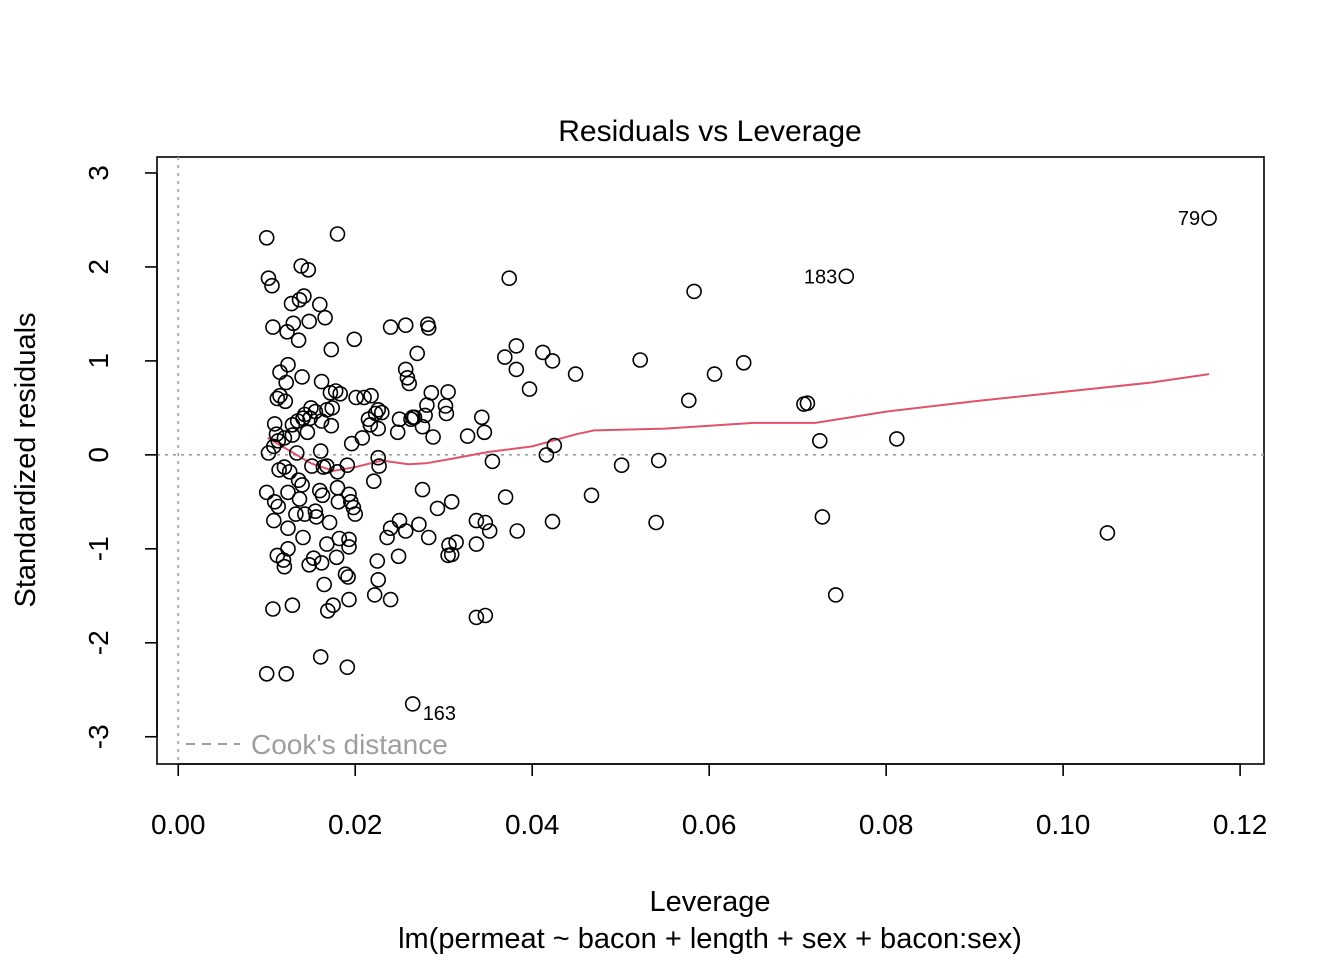 This screenshot has height=960, width=1344. Describe the element at coordinates (886, 824) in the screenshot. I see `x-tick-label: 0.08` at that location.